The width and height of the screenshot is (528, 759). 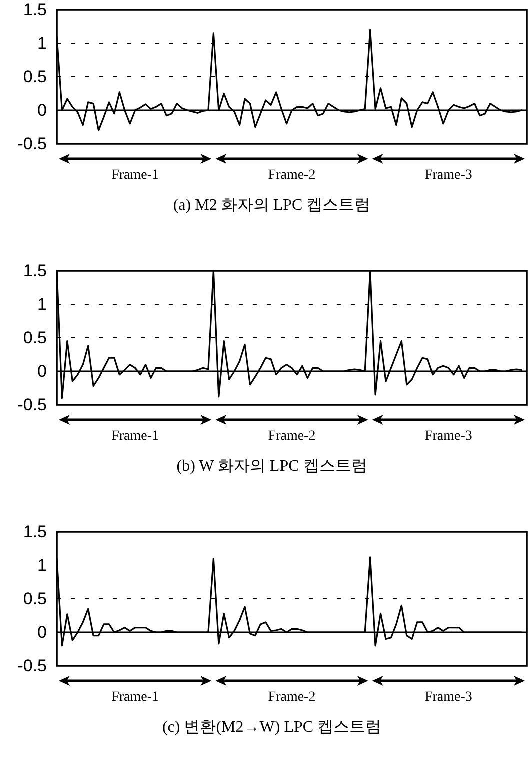 What do you see at coordinates (272, 466) in the screenshot?
I see `text: (b) W 화자의 LPC 켑스트럼` at bounding box center [272, 466].